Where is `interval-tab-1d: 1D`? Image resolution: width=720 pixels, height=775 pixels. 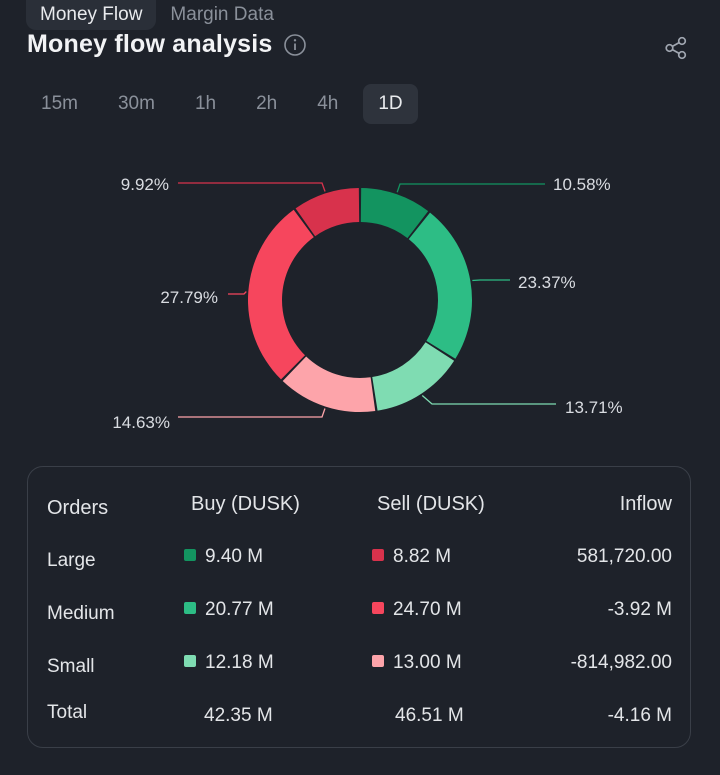
interval-tab-1d: 1D is located at coordinates (390, 104).